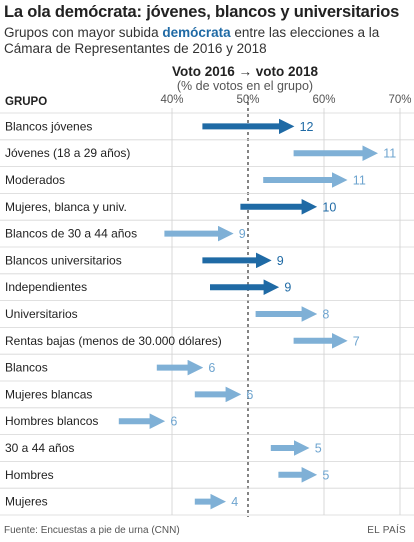 The height and width of the screenshot is (542, 414). Describe the element at coordinates (92, 530) in the screenshot. I see `source-note: Fuente: Encuestas a pie de urna (CNN)` at that location.